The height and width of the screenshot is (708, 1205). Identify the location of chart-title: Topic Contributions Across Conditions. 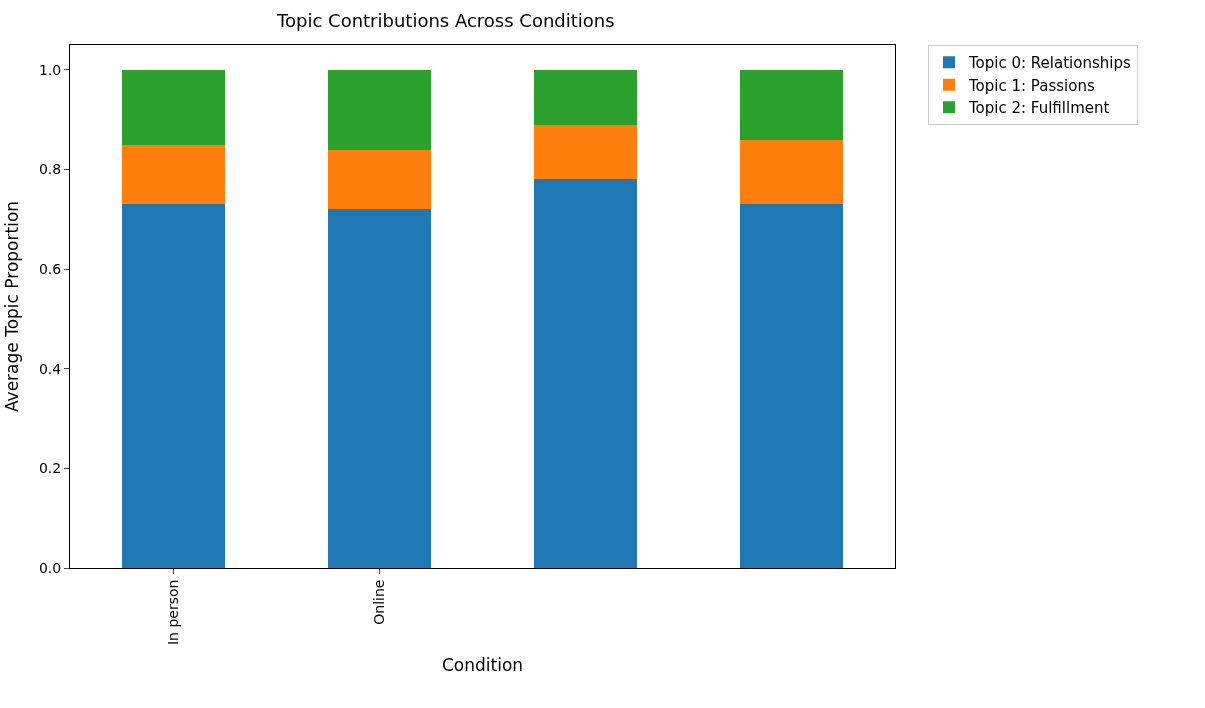
(445, 20).